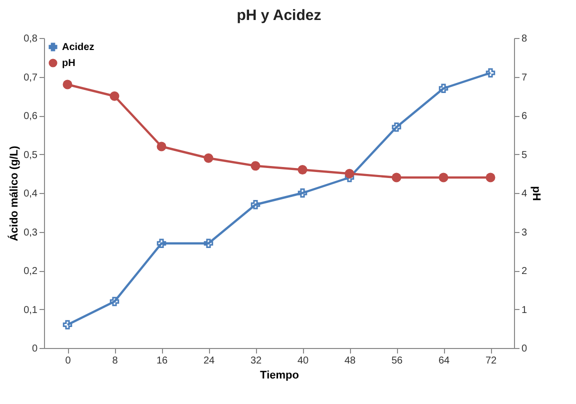 This screenshot has height=404, width=576. What do you see at coordinates (31, 78) in the screenshot?
I see `y-tick-label: 0,7` at bounding box center [31, 78].